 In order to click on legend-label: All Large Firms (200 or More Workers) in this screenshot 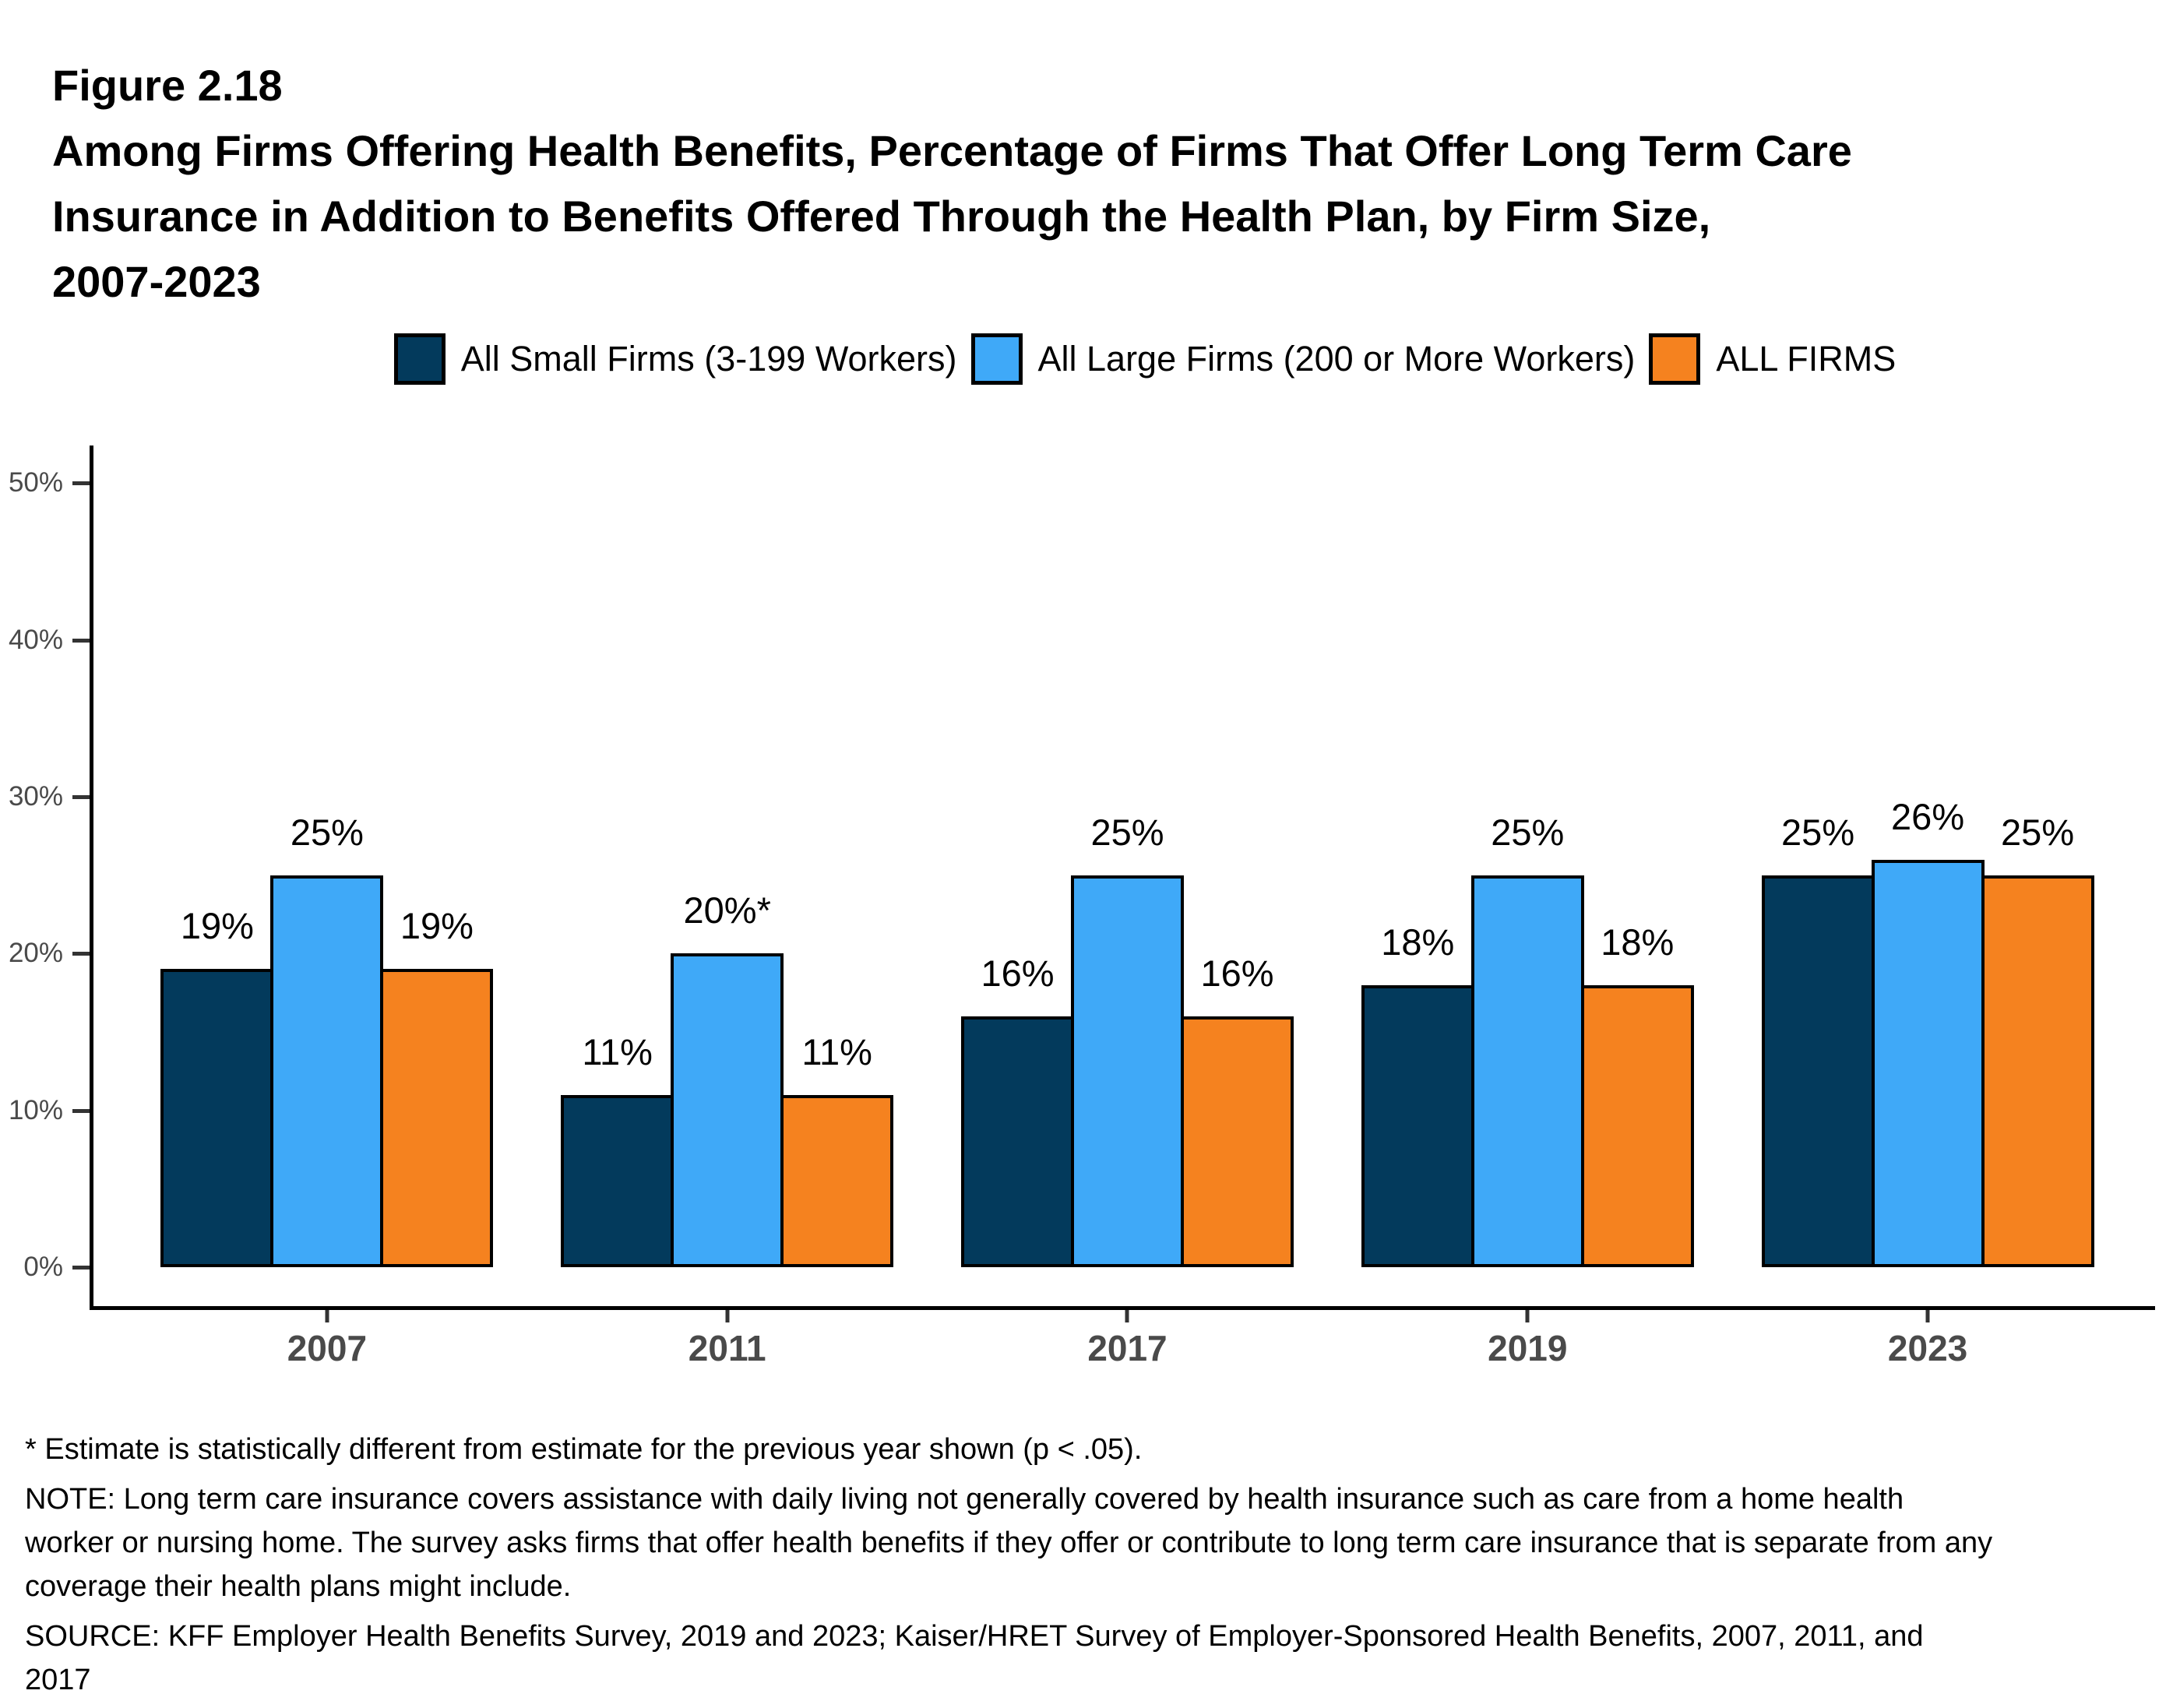, I will do `click(1336, 359)`.